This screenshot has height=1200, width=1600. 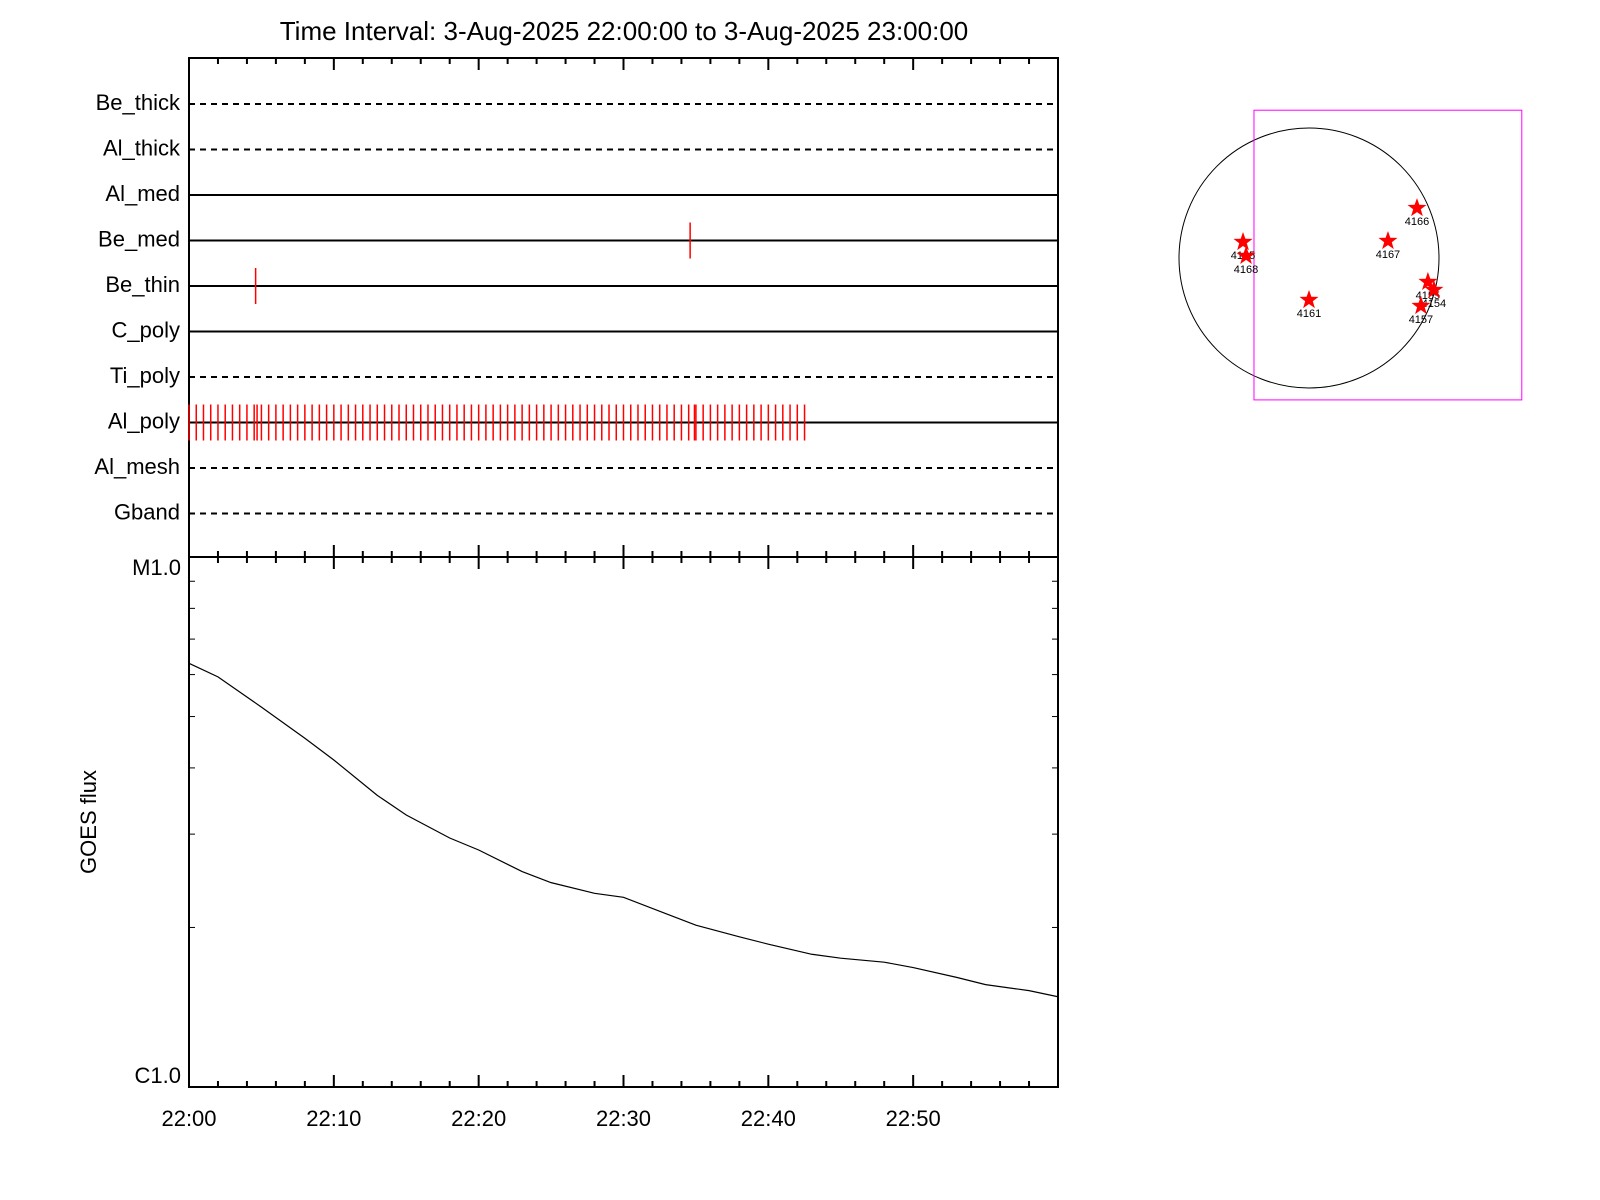 What do you see at coordinates (146, 329) in the screenshot?
I see `row-label: C_poly` at bounding box center [146, 329].